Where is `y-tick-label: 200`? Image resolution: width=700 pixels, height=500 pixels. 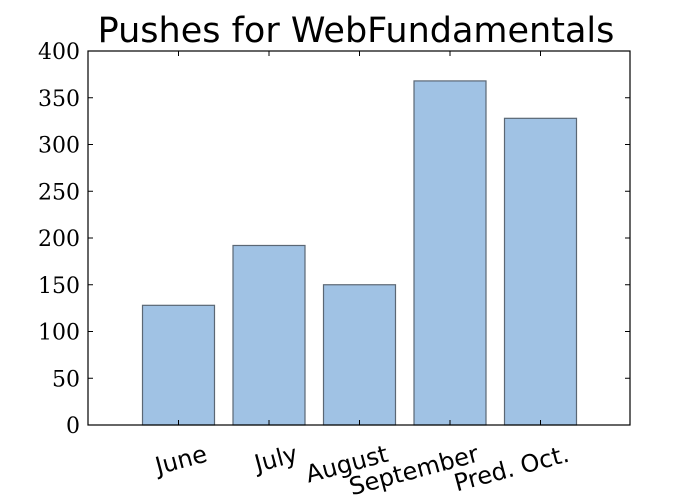 y-tick-label: 200 is located at coordinates (59, 239).